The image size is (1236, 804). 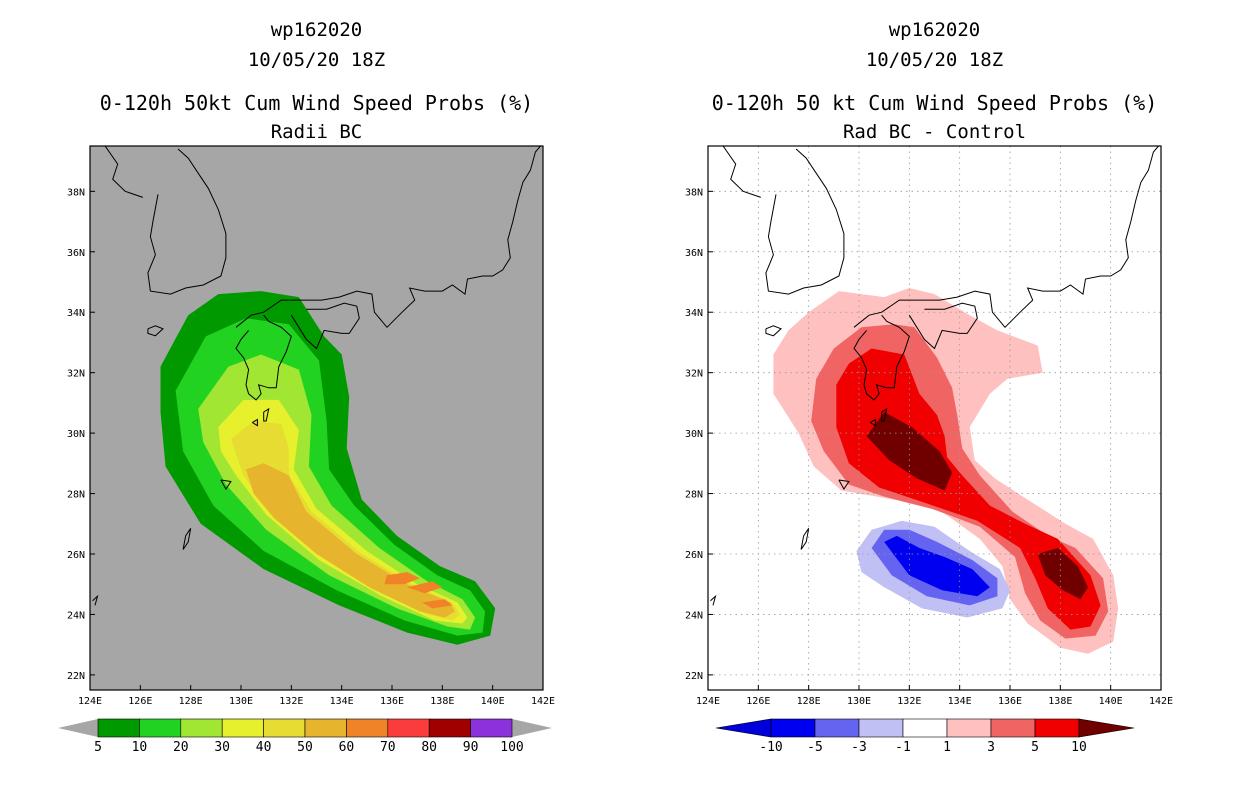 What do you see at coordinates (934, 132) in the screenshot?
I see `chart-title-line-4: Rad BC - Control` at bounding box center [934, 132].